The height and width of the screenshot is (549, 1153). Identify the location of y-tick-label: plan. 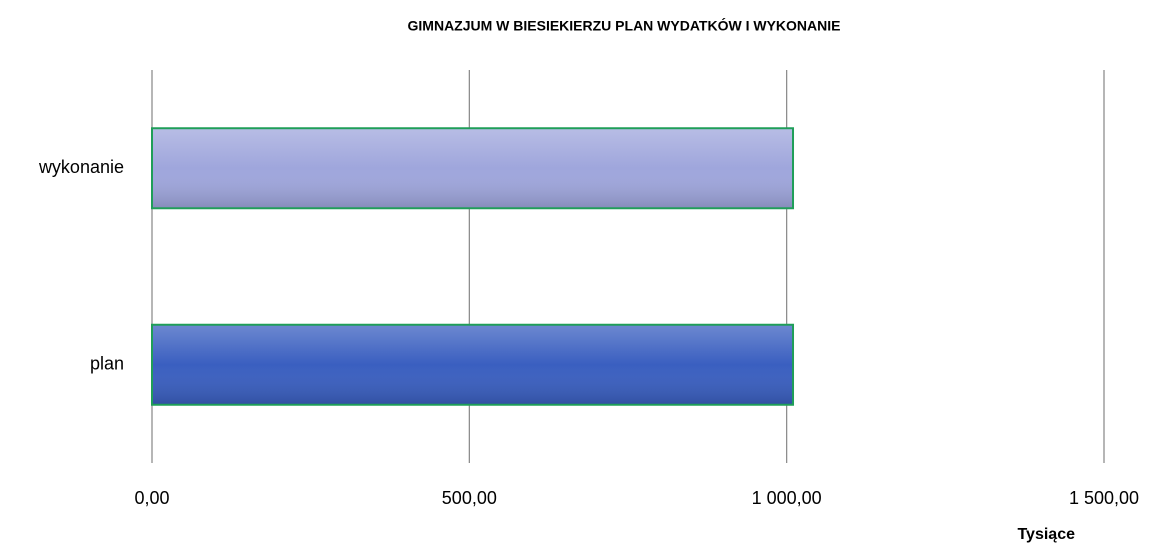
(107, 364).